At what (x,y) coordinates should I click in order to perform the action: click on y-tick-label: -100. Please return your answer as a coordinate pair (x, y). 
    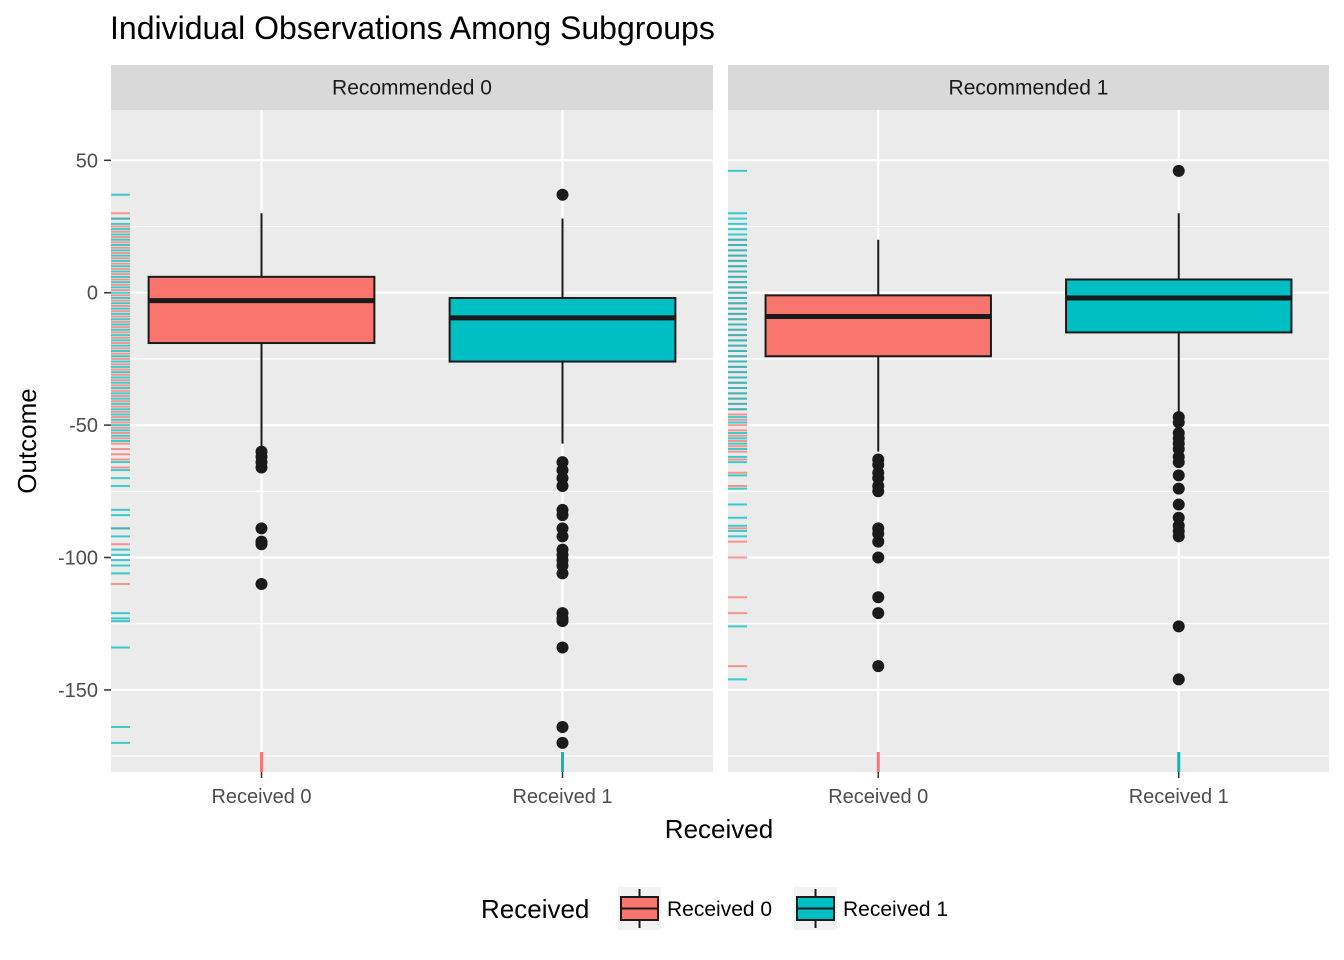
    Looking at the image, I should click on (78, 559).